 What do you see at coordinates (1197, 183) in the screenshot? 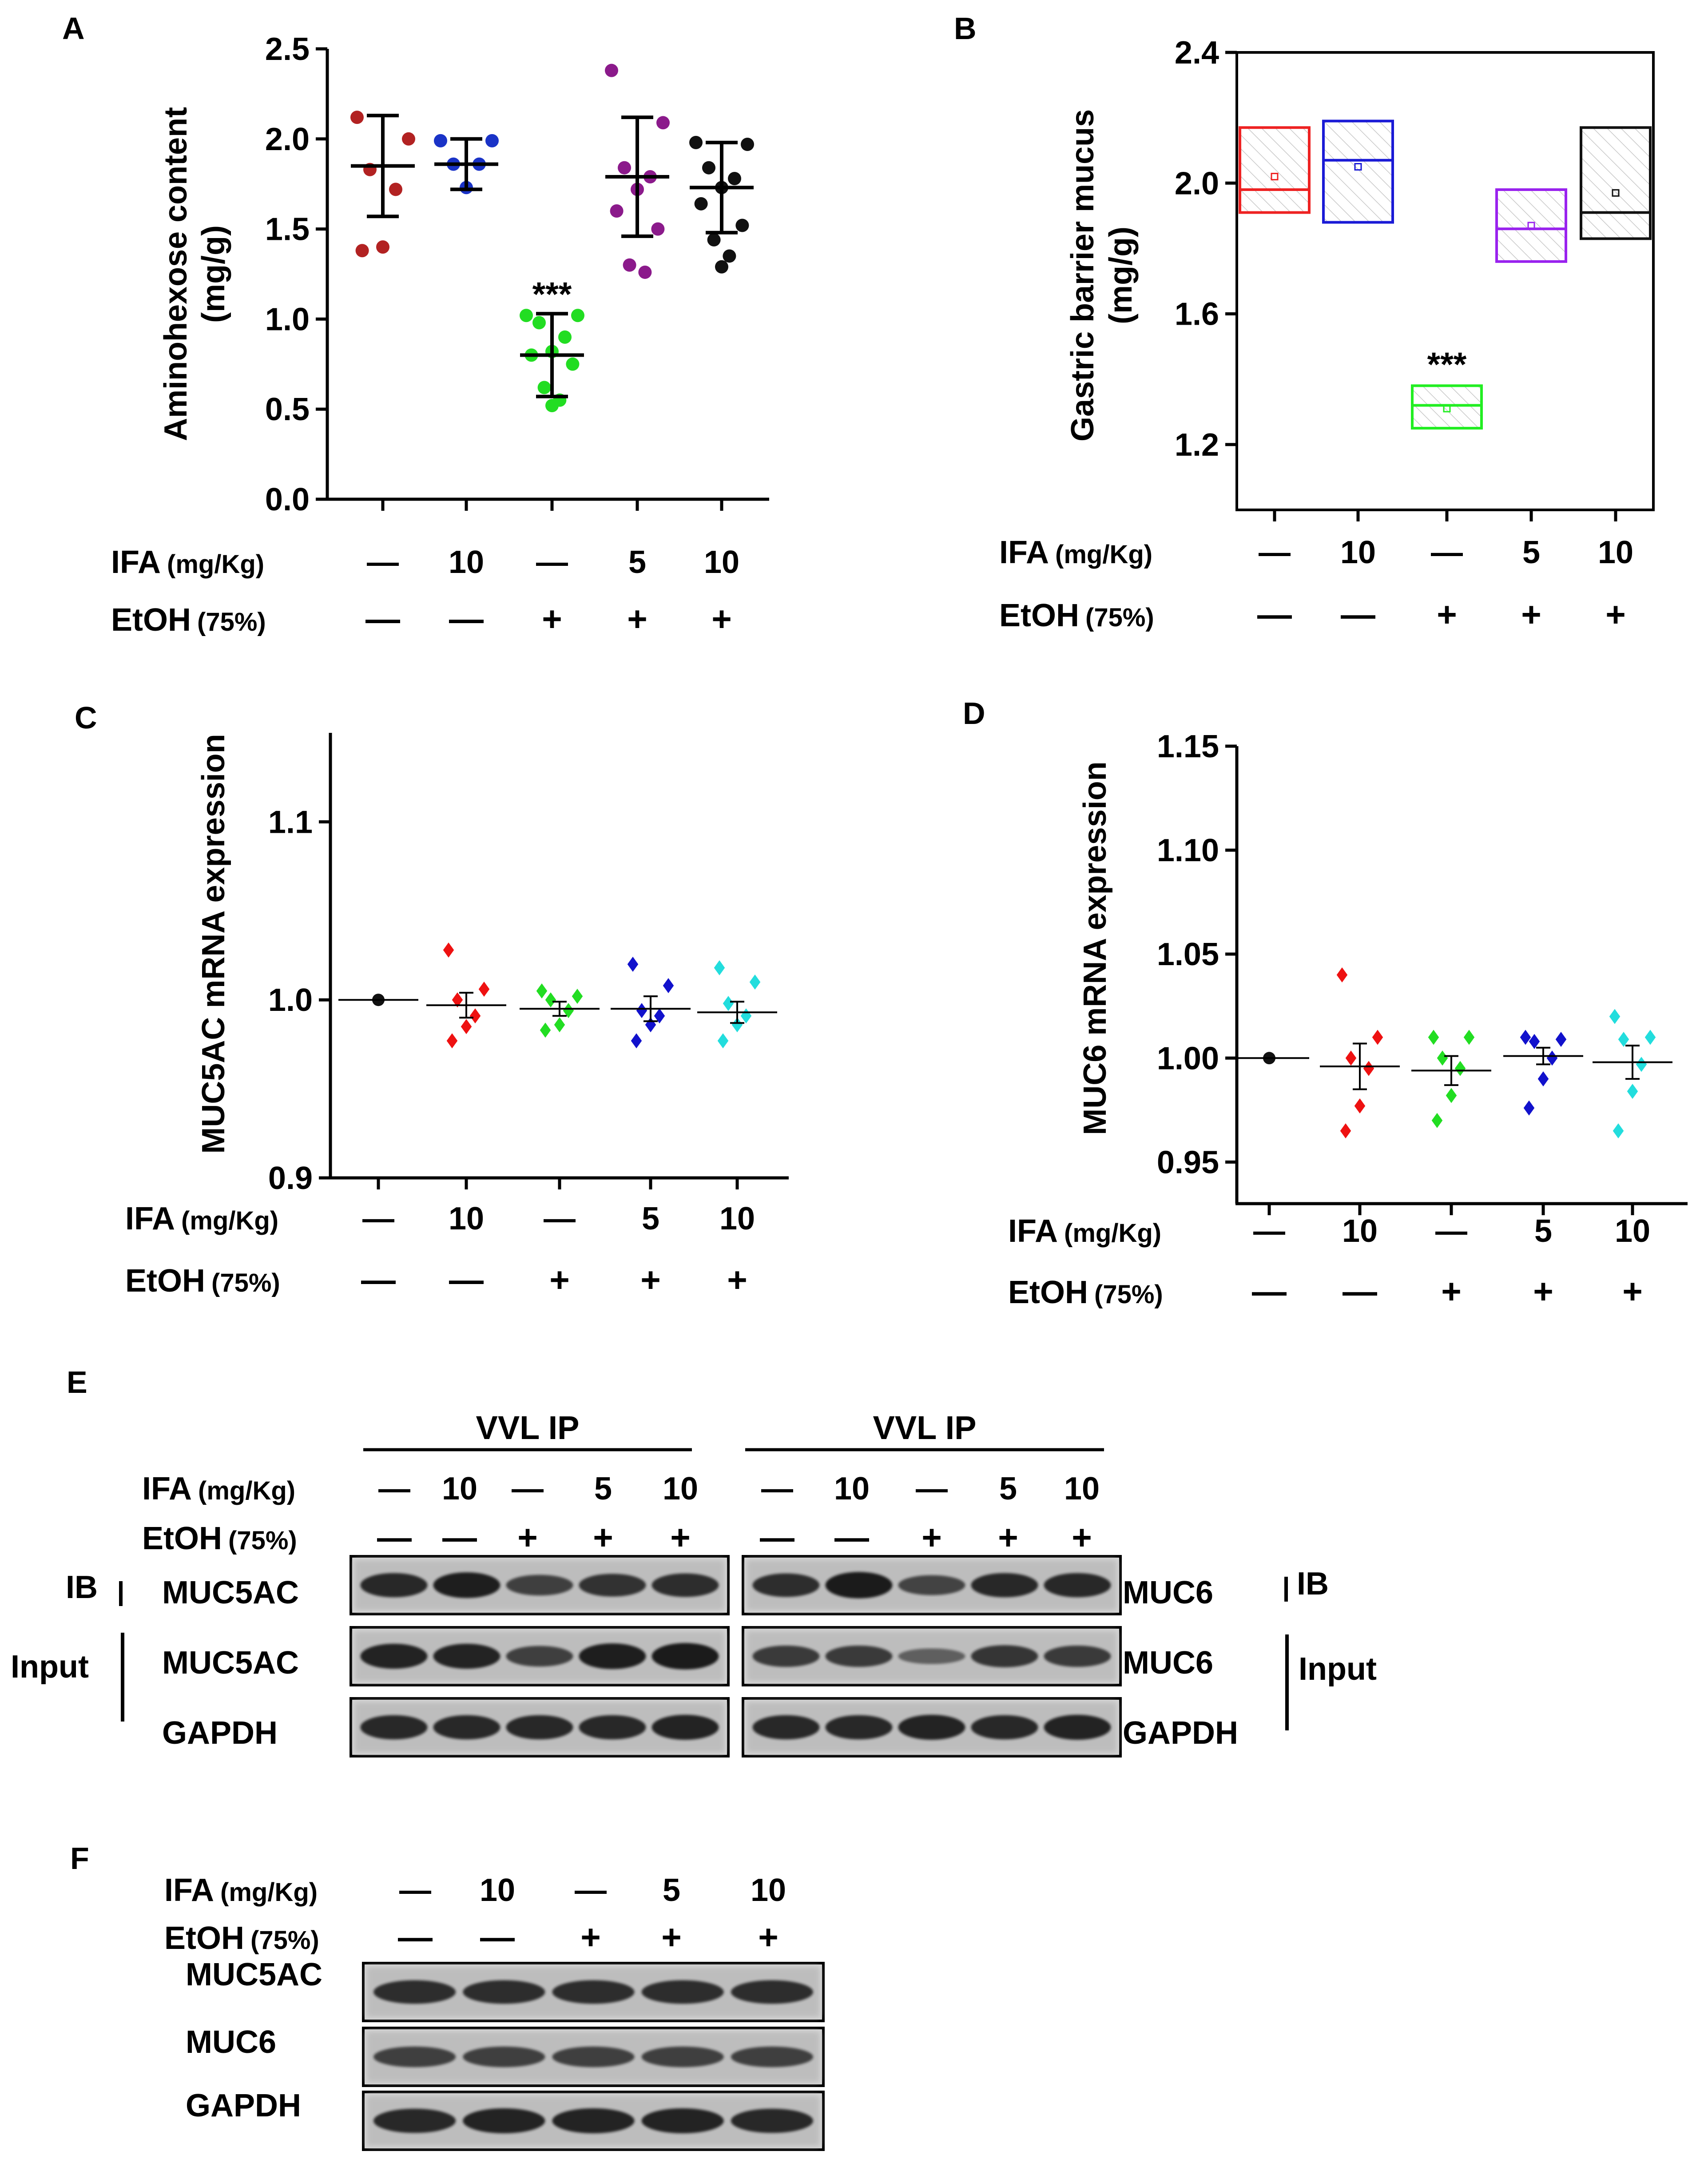
I see `chart-b-ytick-label: 2.0` at bounding box center [1197, 183].